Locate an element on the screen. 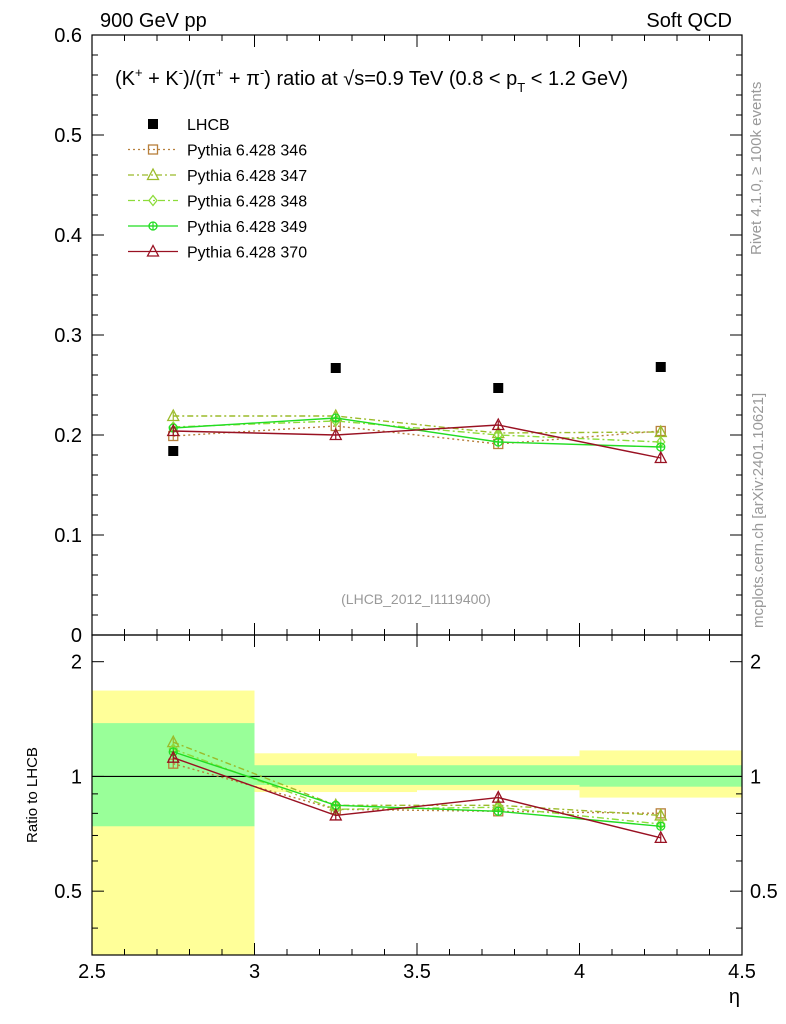 The image size is (786, 1024). x-tick-label: 3 is located at coordinates (254, 972).